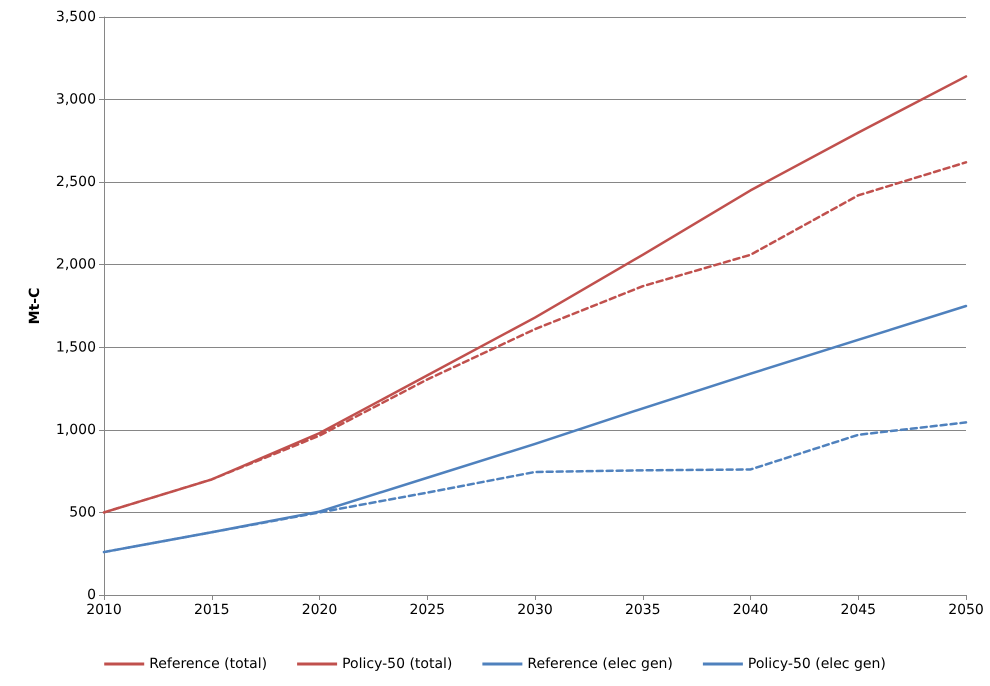  Describe the element at coordinates (35, 306) in the screenshot. I see `y-axis-title: Mt-C` at that location.